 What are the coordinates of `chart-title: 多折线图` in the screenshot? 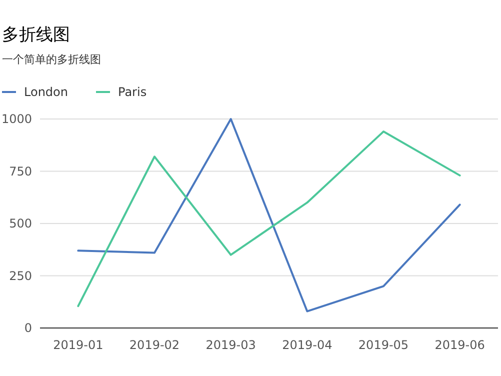 It's located at (36, 35).